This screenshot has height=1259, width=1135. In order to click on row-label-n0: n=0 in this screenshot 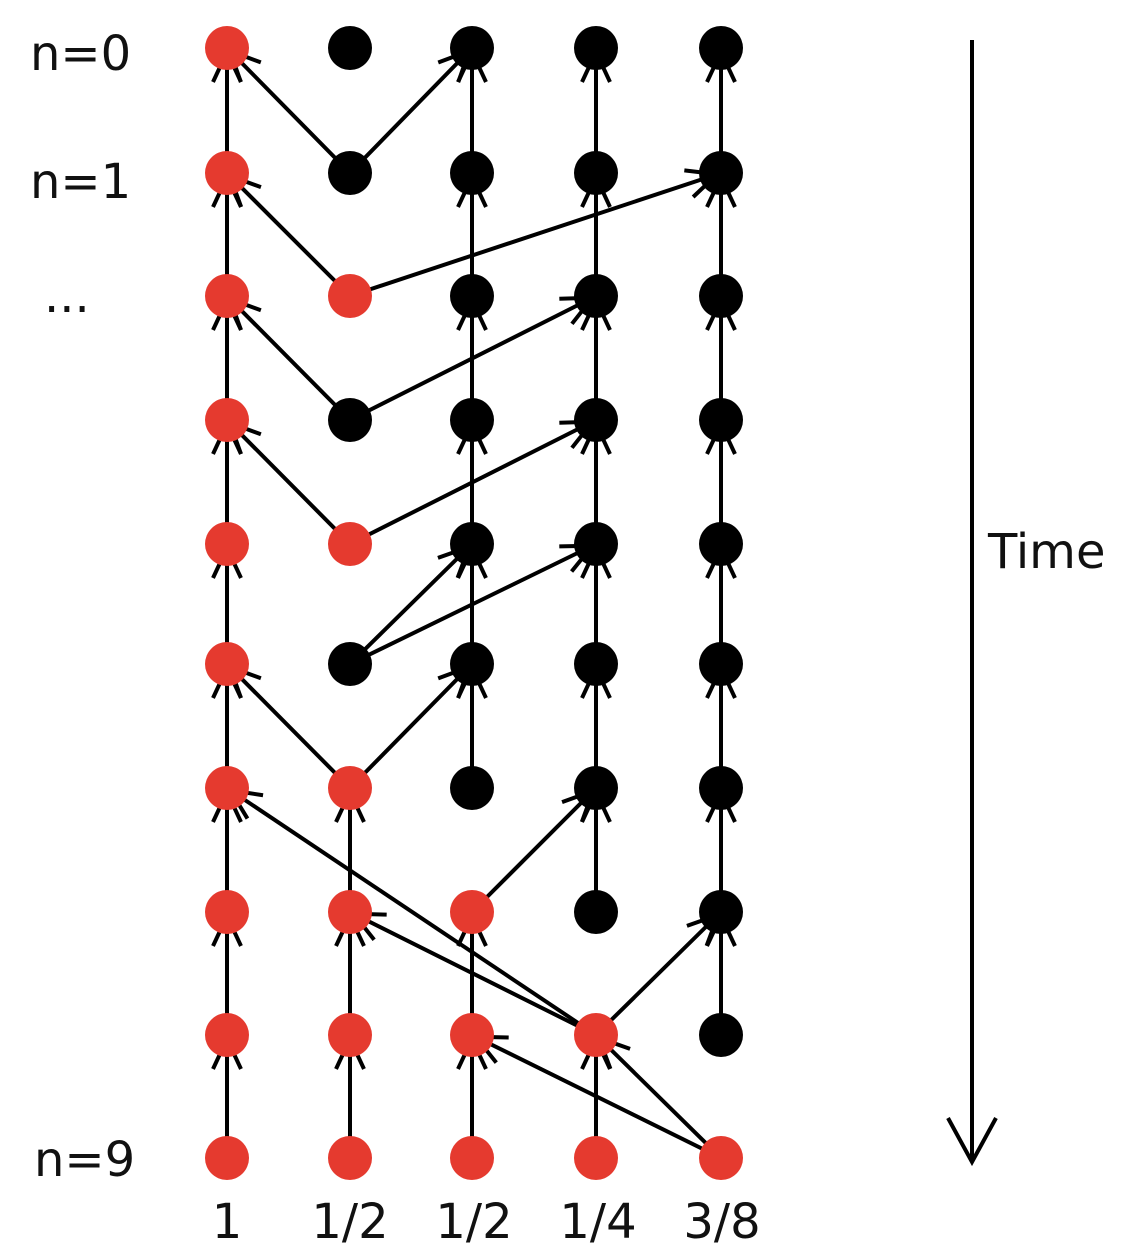, I will do `click(80, 54)`.